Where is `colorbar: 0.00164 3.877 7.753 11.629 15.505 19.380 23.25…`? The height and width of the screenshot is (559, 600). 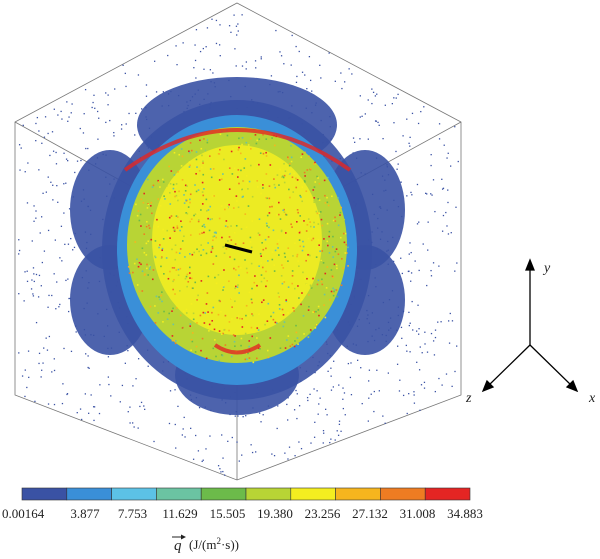 colorbar: 0.00164 3.877 7.753 11.629 15.505 19.380 23.25… is located at coordinates (242, 504).